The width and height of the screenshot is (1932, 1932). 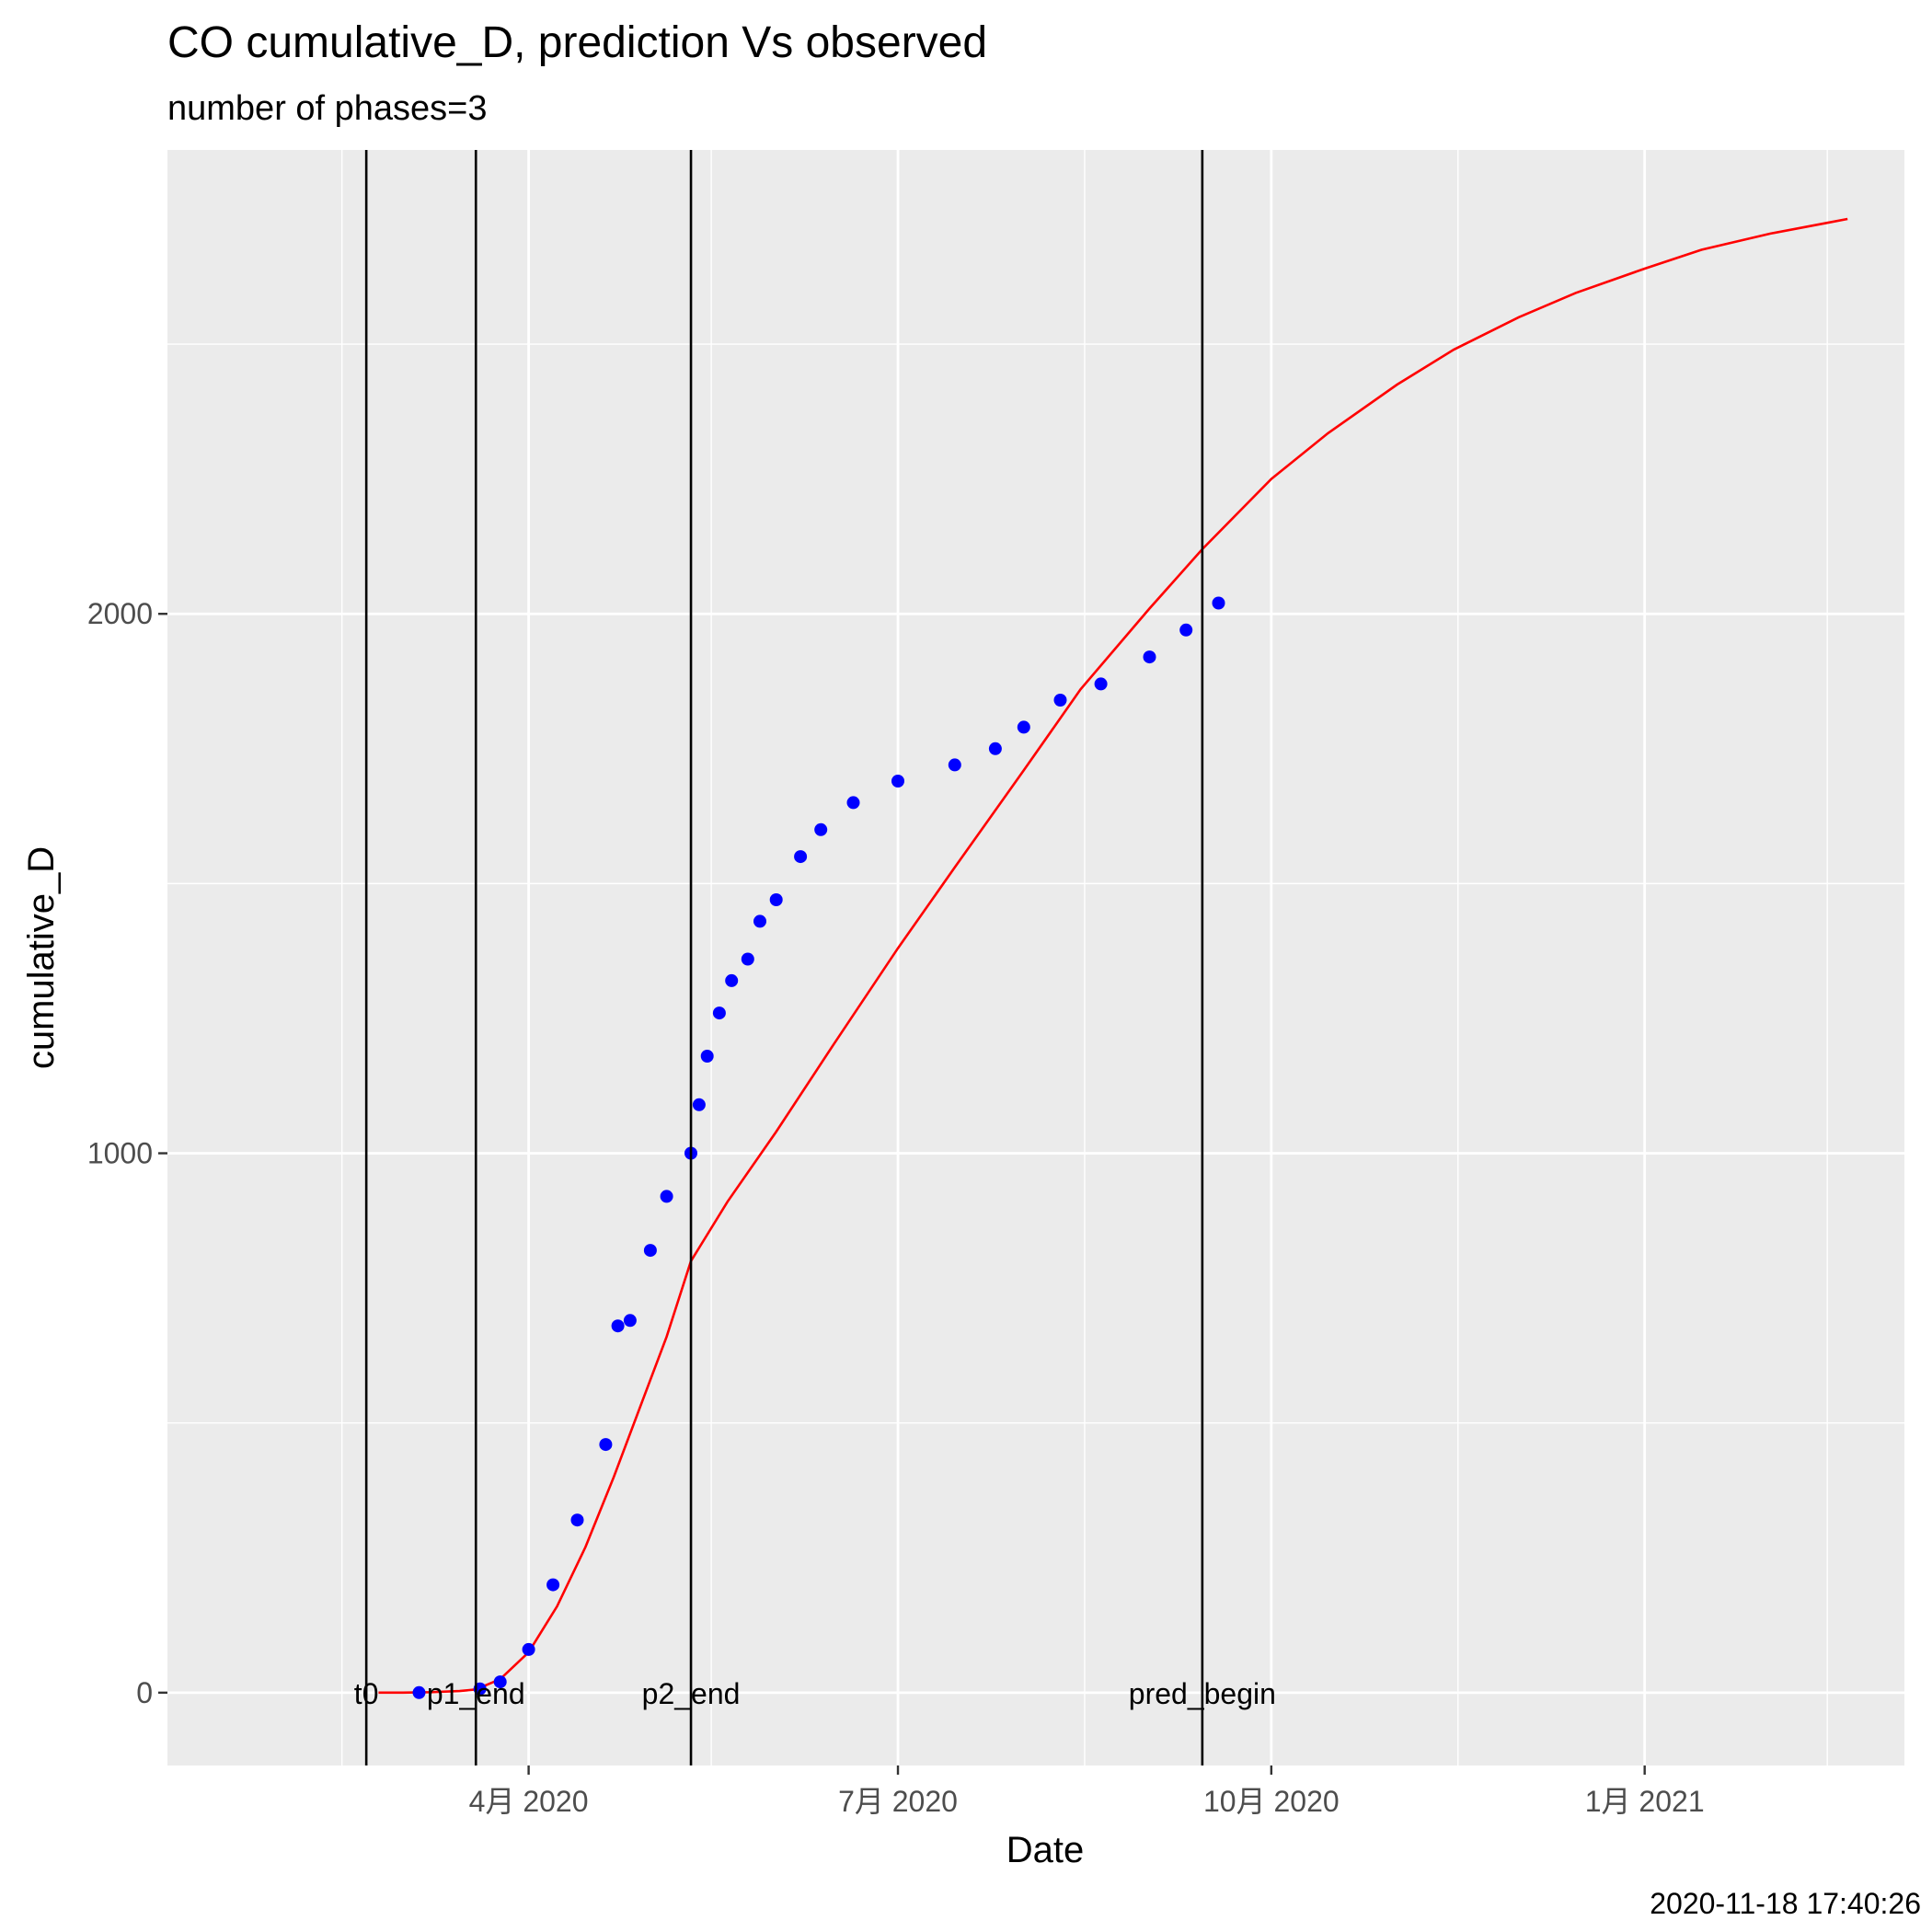 What do you see at coordinates (1045, 1850) in the screenshot?
I see `x-axis-title: Date` at bounding box center [1045, 1850].